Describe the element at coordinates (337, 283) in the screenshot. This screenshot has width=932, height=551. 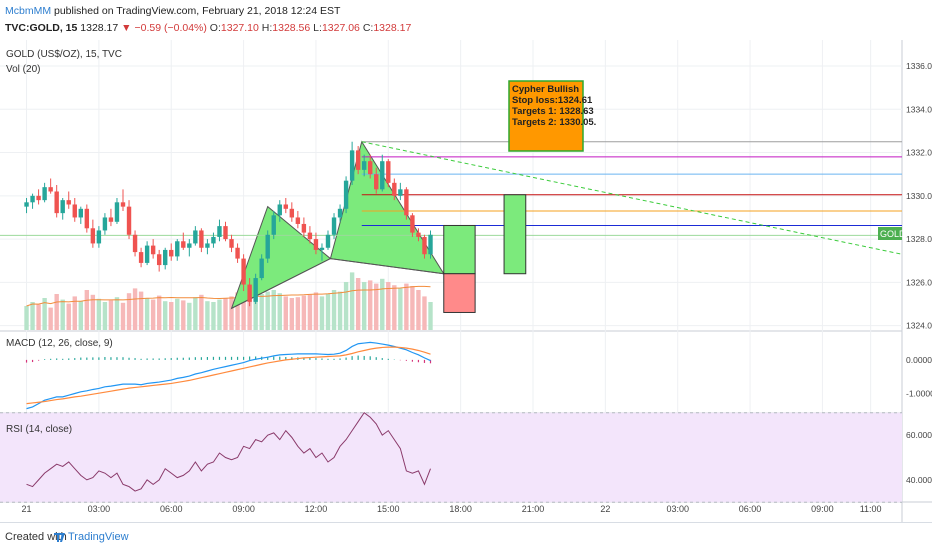
I see `pattern-base-line` at that location.